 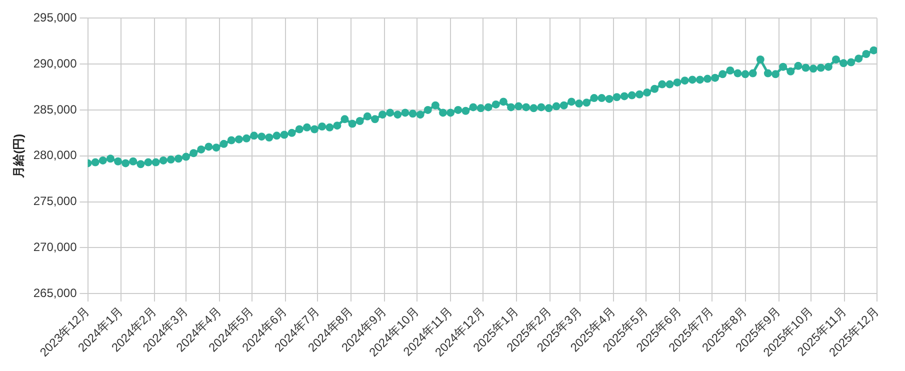 I want to click on y-tick-label: 265,000, so click(x=55, y=293).